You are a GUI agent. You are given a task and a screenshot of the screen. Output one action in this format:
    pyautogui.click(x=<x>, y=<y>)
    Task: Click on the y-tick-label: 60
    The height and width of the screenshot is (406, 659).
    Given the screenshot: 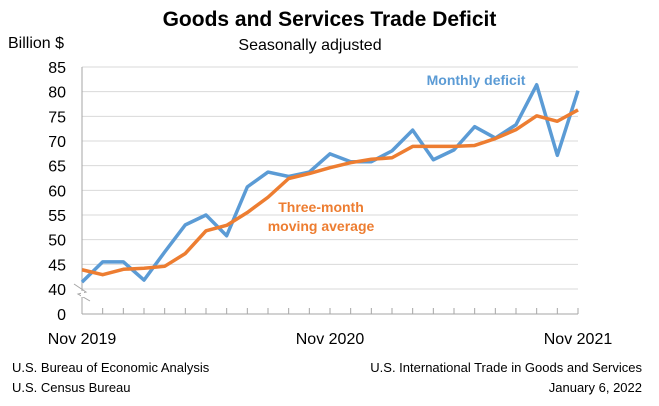 What is the action you would take?
    pyautogui.click(x=57, y=191)
    